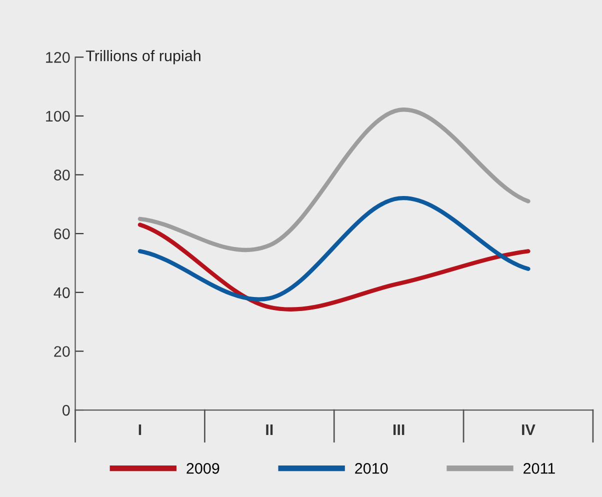  What do you see at coordinates (398, 429) in the screenshot?
I see `x-tick-label: III` at bounding box center [398, 429].